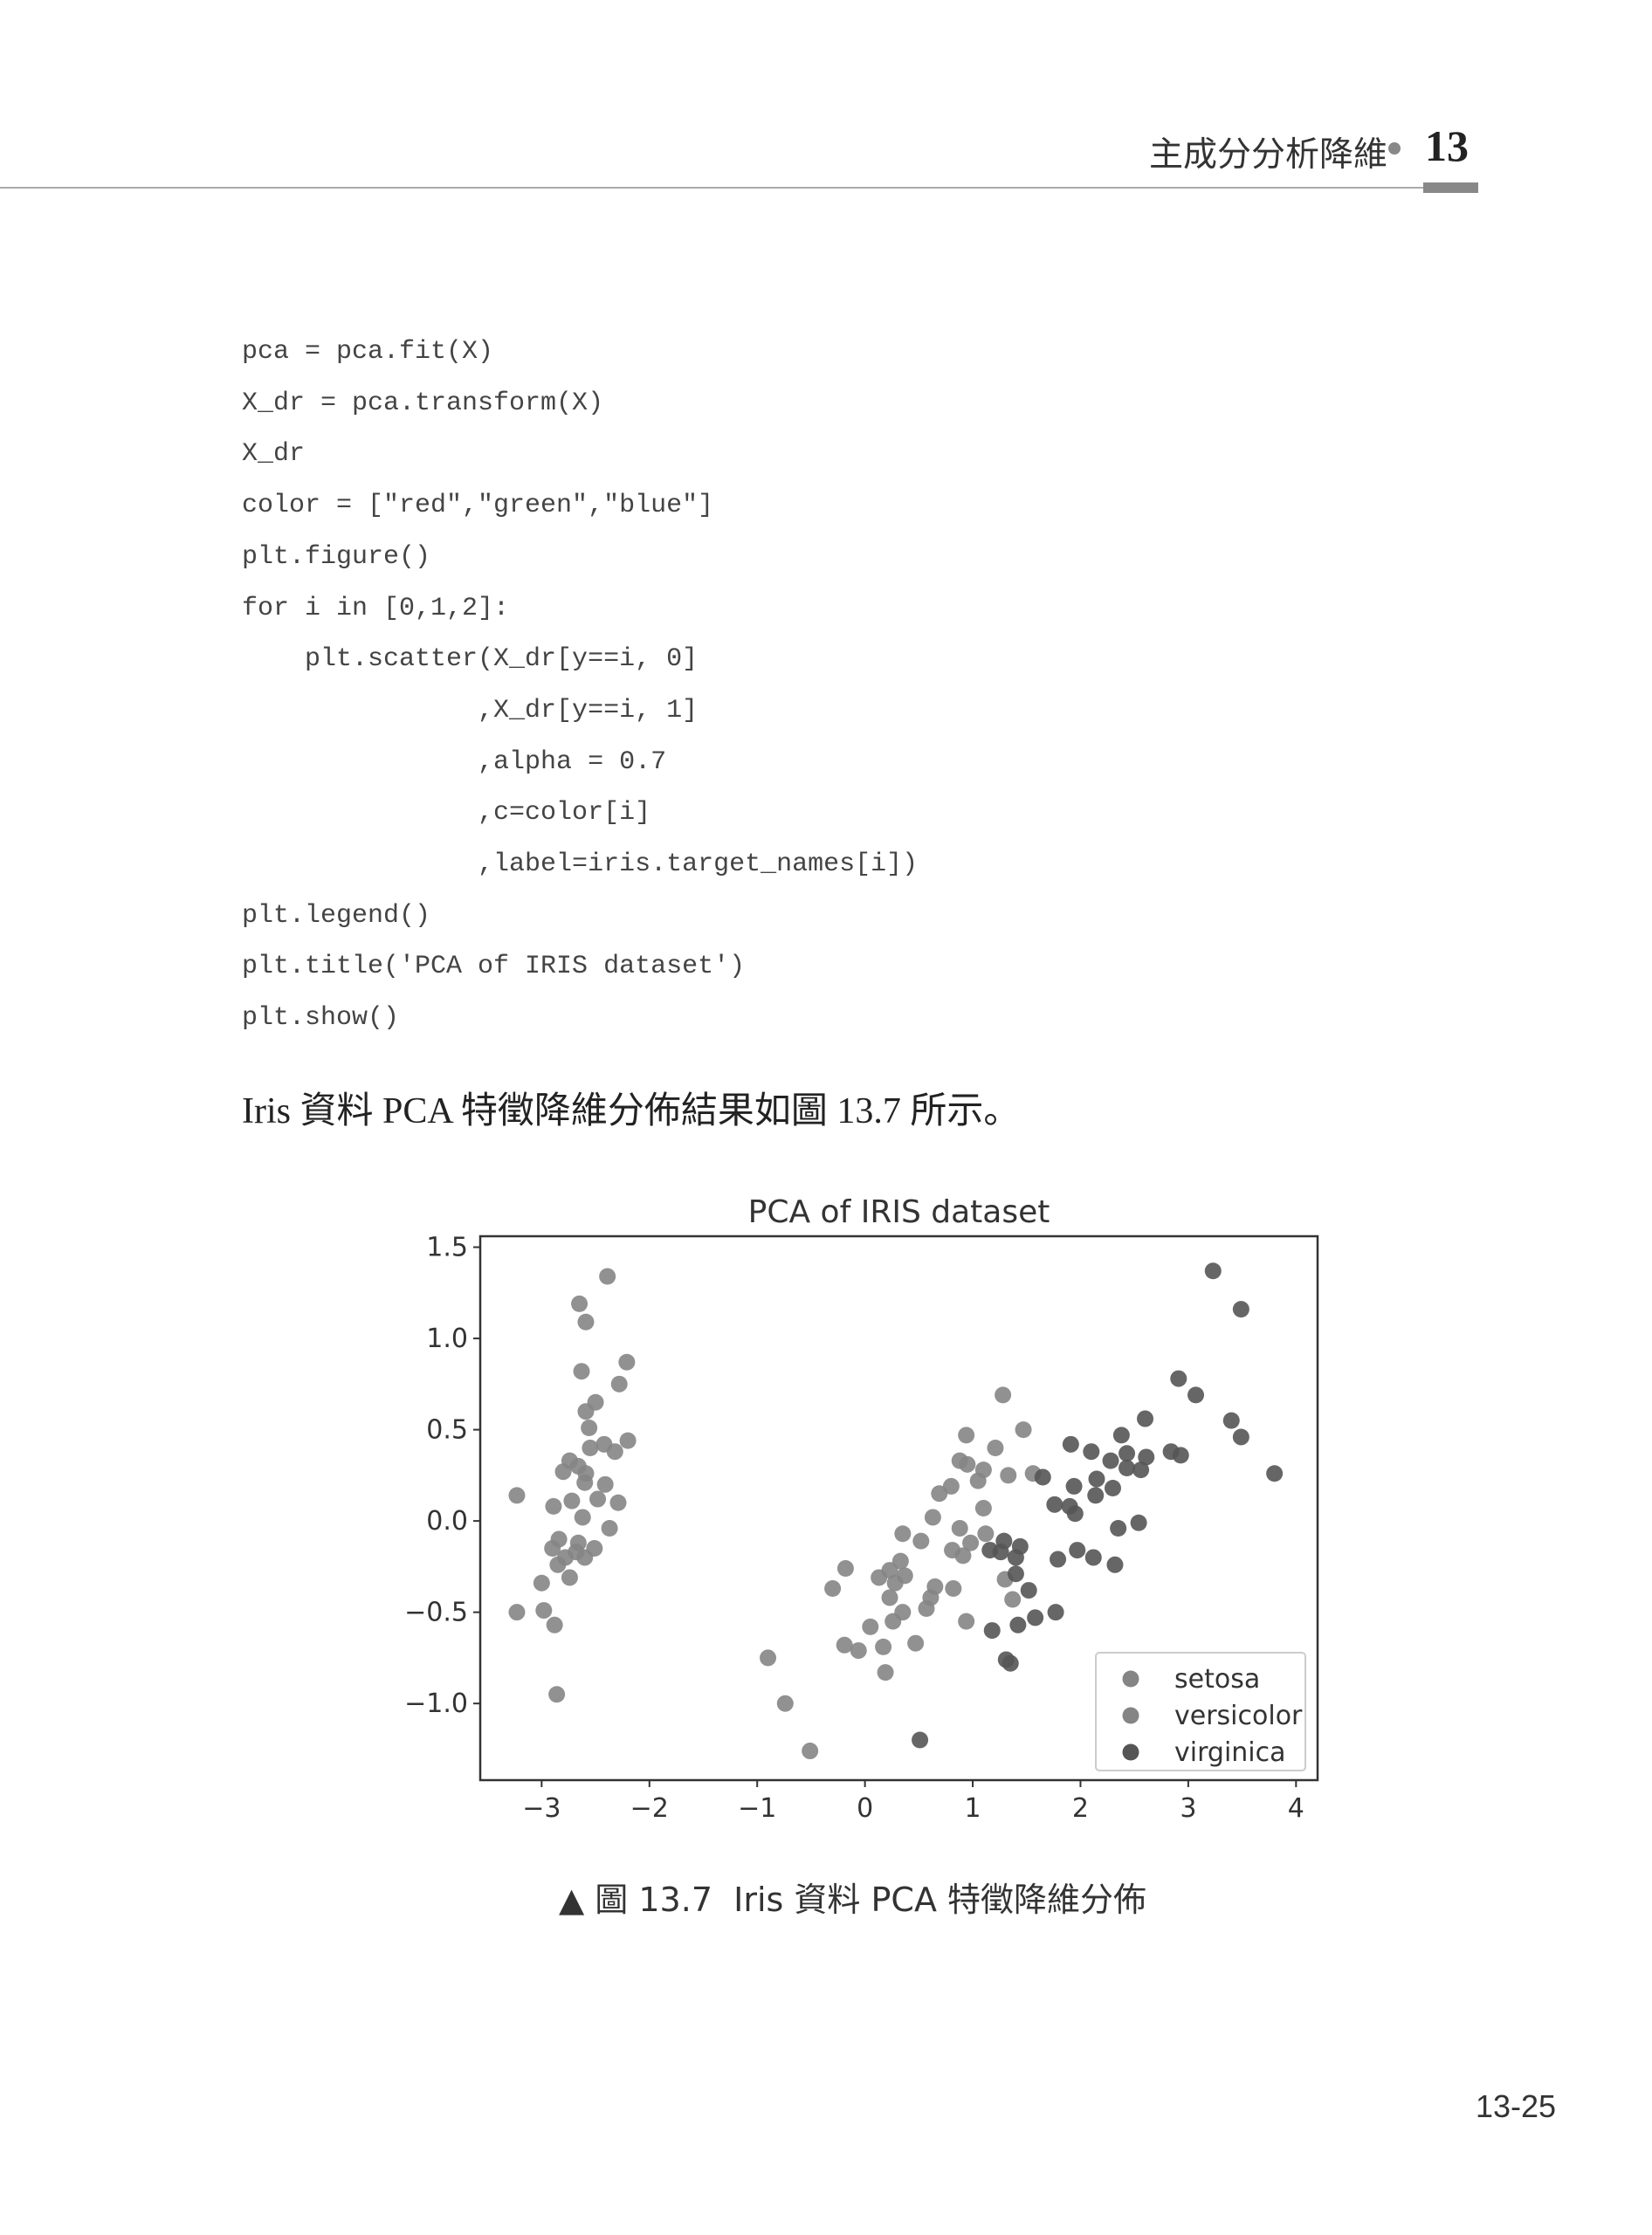 The image size is (1652, 2235). What do you see at coordinates (1450, 187) in the screenshot?
I see `header-bar` at bounding box center [1450, 187].